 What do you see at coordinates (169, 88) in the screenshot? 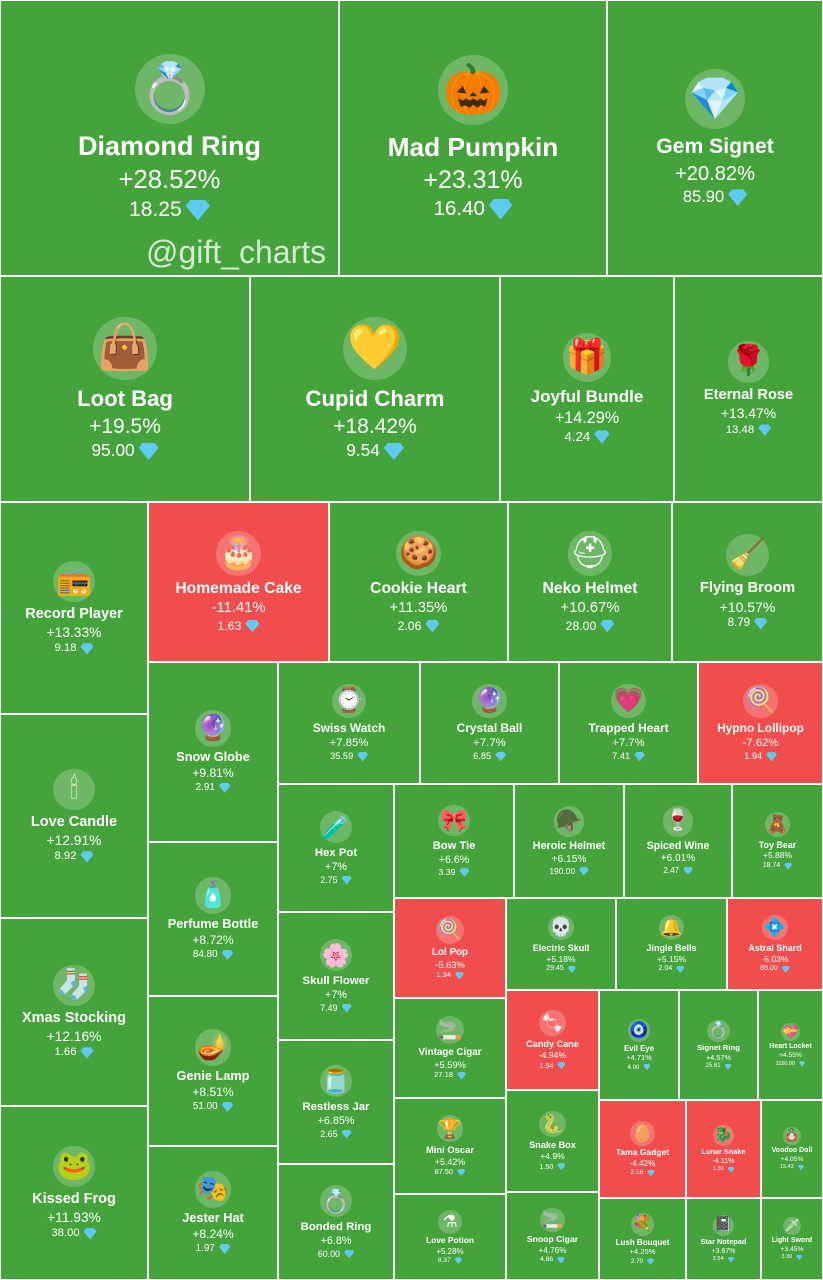
I see `ring-box-icon: 💍` at bounding box center [169, 88].